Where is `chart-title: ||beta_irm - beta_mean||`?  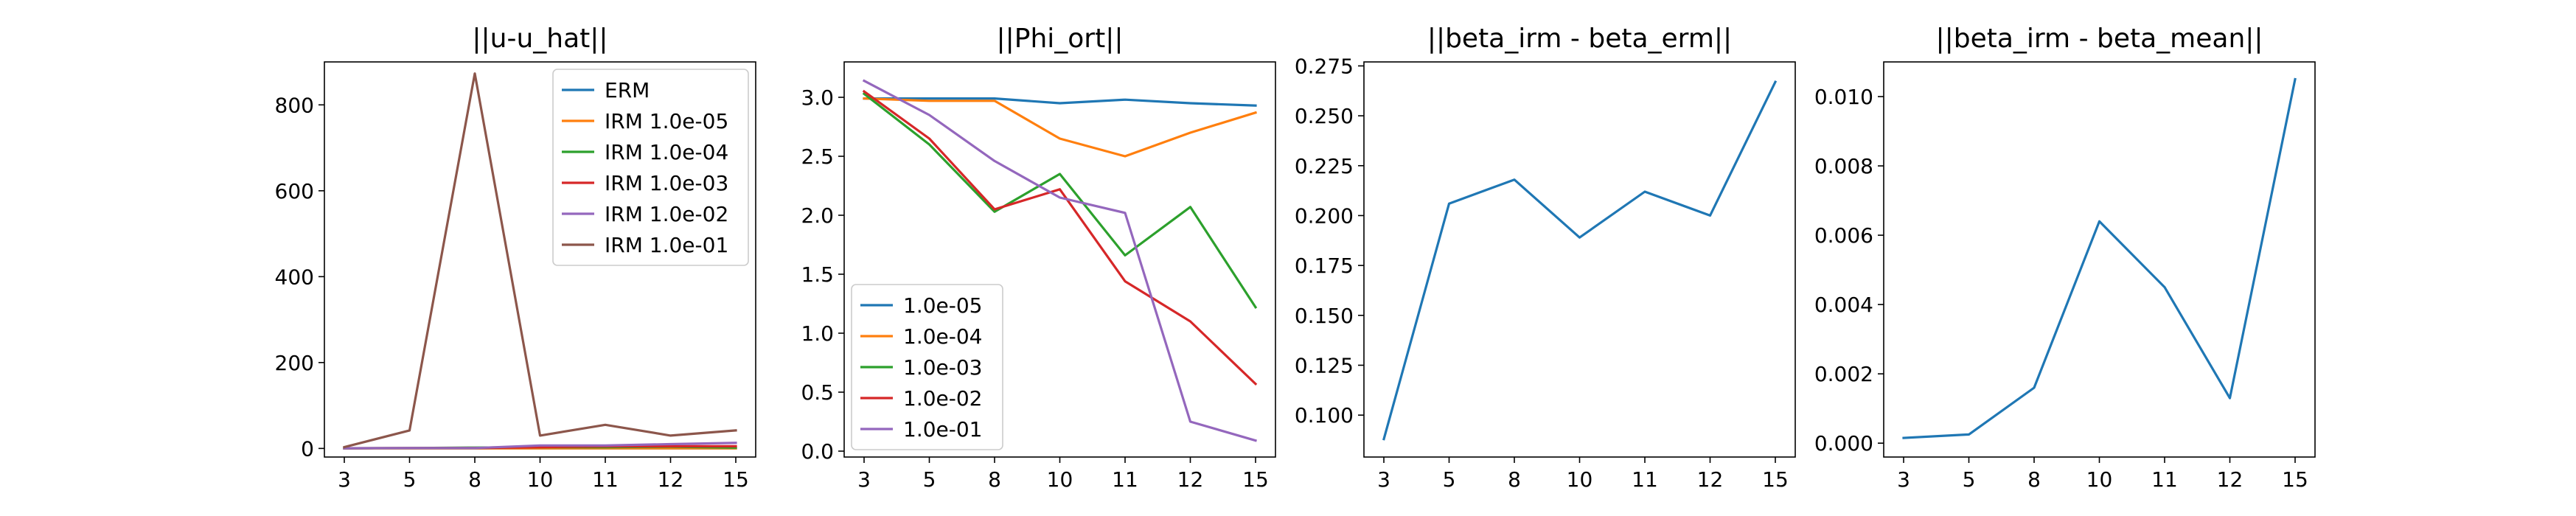 chart-title: ||beta_irm - beta_mean|| is located at coordinates (2099, 39).